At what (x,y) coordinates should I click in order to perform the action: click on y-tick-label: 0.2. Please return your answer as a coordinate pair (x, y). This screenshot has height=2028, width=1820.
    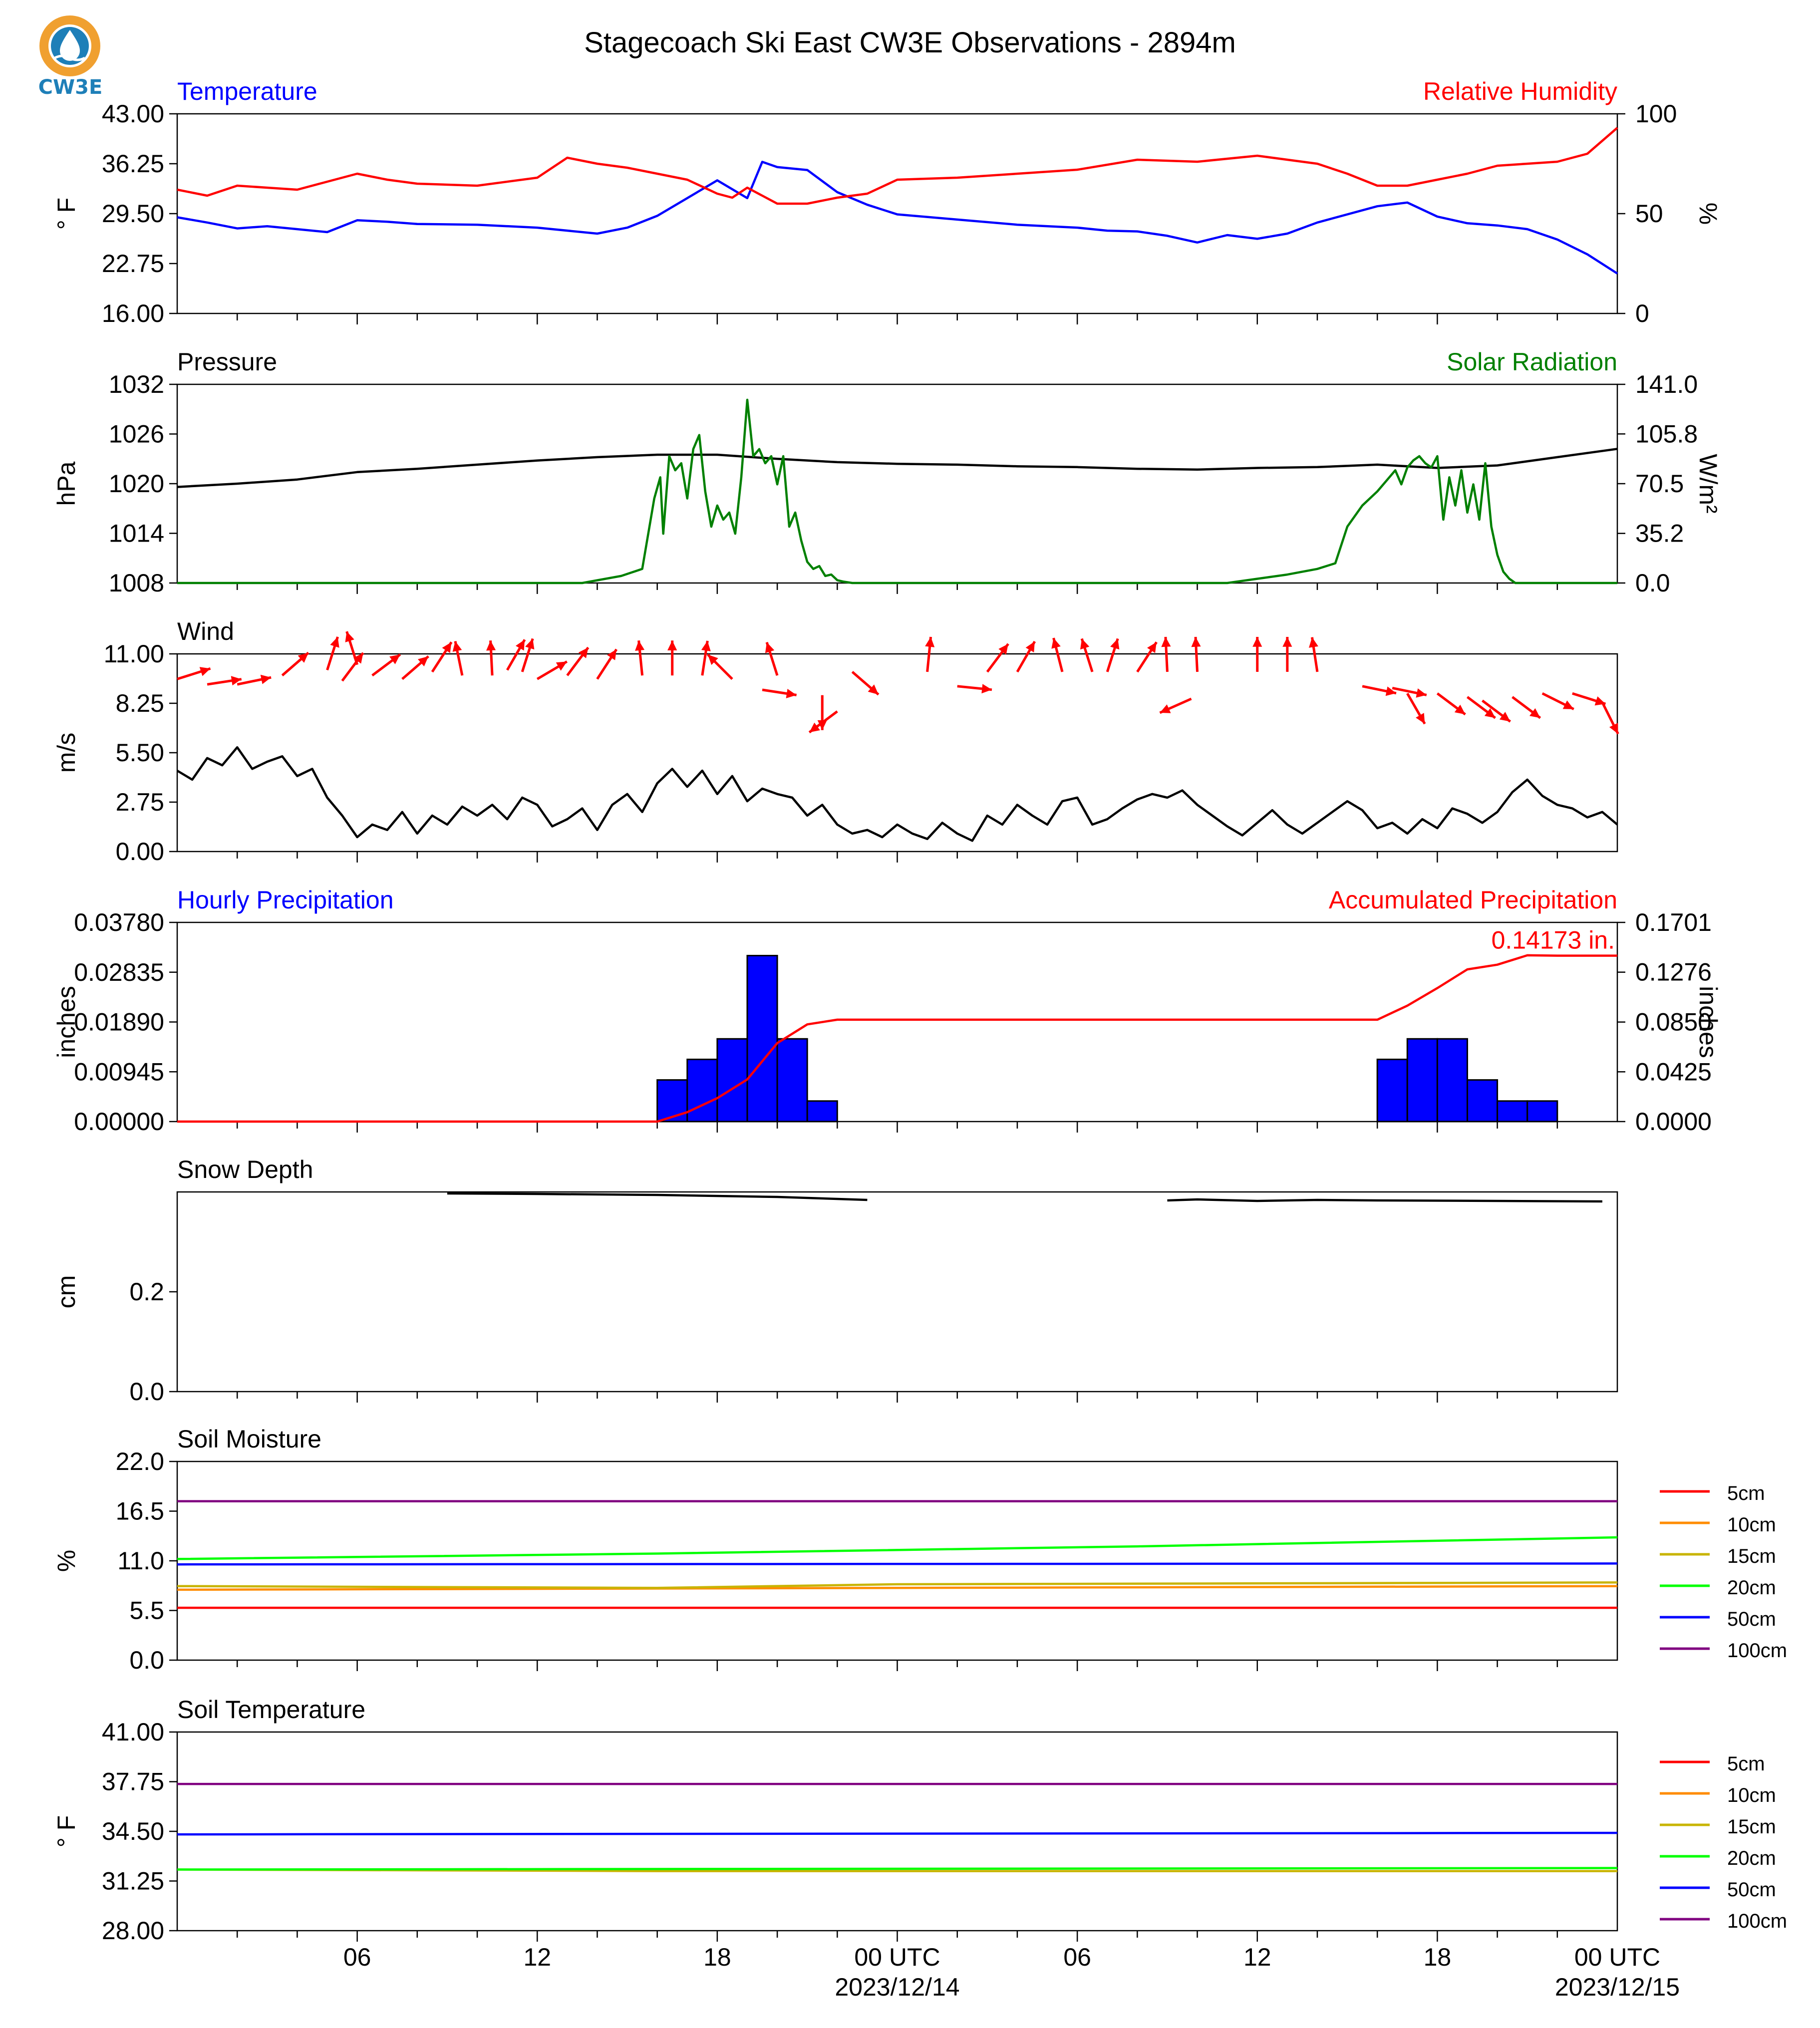
    Looking at the image, I should click on (146, 1292).